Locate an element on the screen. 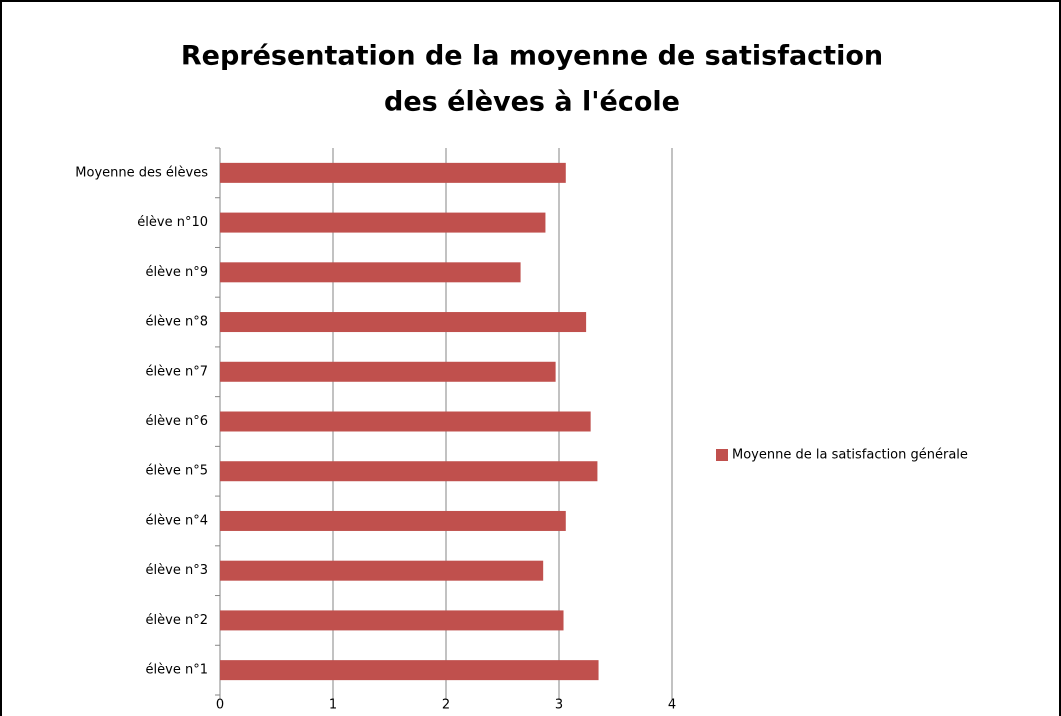 This screenshot has width=1061, height=716. y-tick-label: élève n°10 is located at coordinates (172, 222).